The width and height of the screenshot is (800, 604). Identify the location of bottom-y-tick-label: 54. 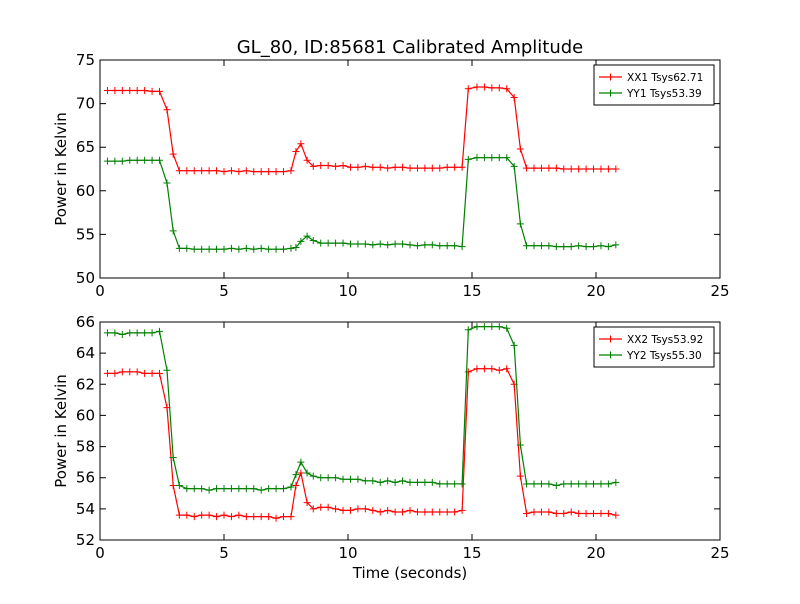
(85, 509).